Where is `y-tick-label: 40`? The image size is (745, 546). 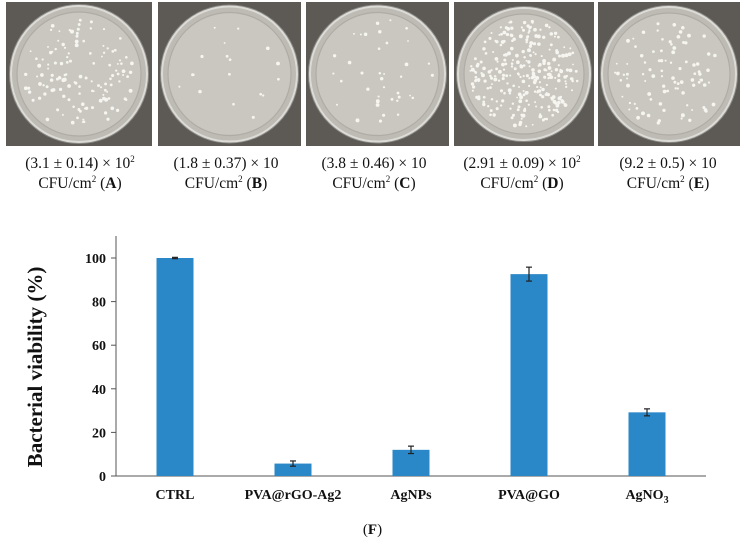
y-tick-label: 40 is located at coordinates (99, 390).